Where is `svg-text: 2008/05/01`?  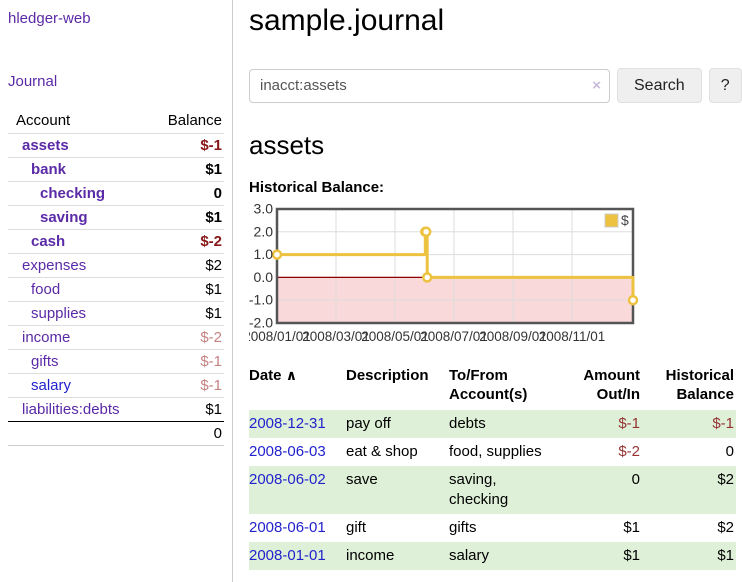
svg-text: 2008/05/01 is located at coordinates (395, 336).